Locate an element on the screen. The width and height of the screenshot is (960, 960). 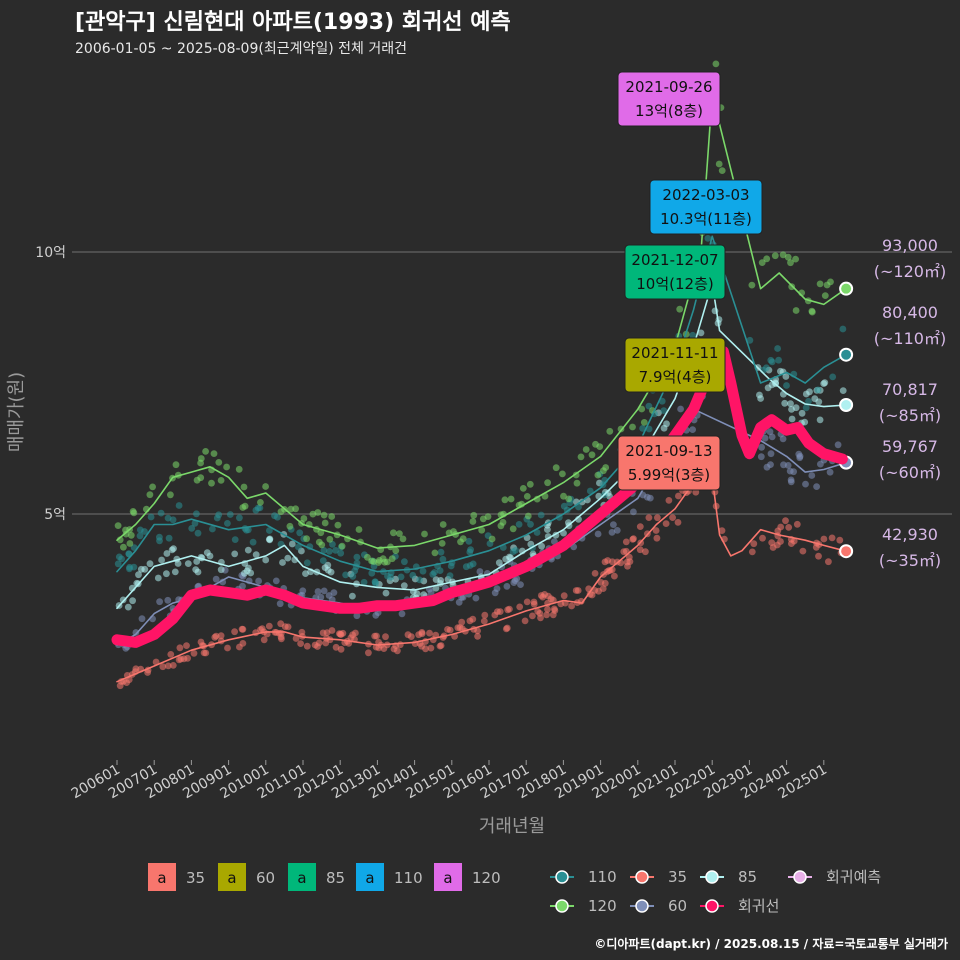
legend-key-letter-0: a is located at coordinates (161, 878).